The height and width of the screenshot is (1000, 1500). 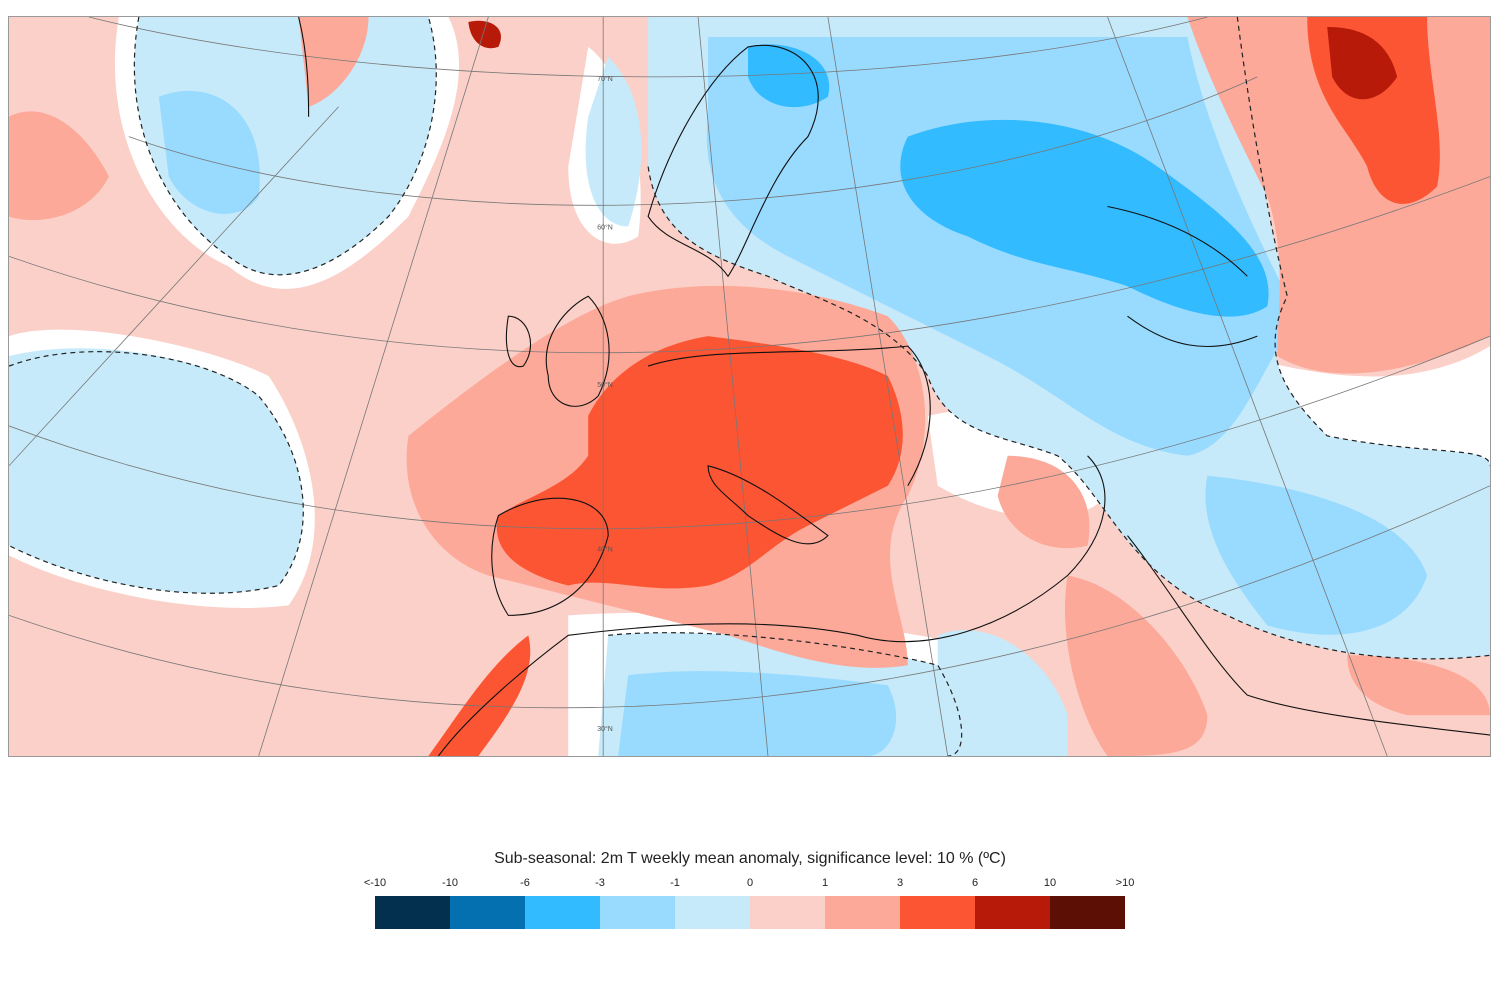 What do you see at coordinates (675, 883) in the screenshot?
I see `legend-tick-label: -1` at bounding box center [675, 883].